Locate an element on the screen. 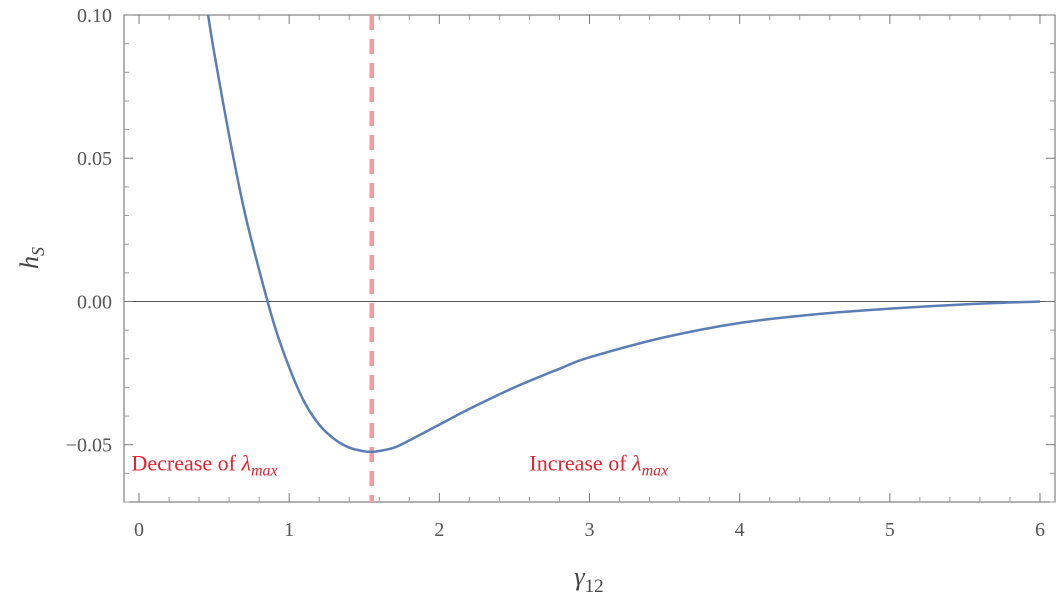  increase-annotation: Increase of λmax is located at coordinates (598, 464).